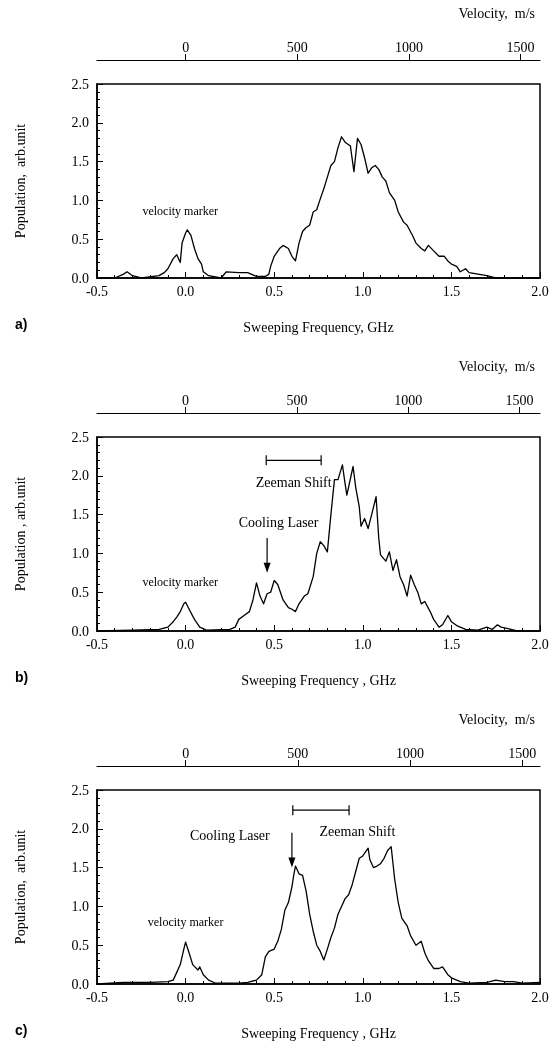  What do you see at coordinates (318, 327) in the screenshot?
I see `x-axis-title: Sweeping Frequency, GHz` at bounding box center [318, 327].